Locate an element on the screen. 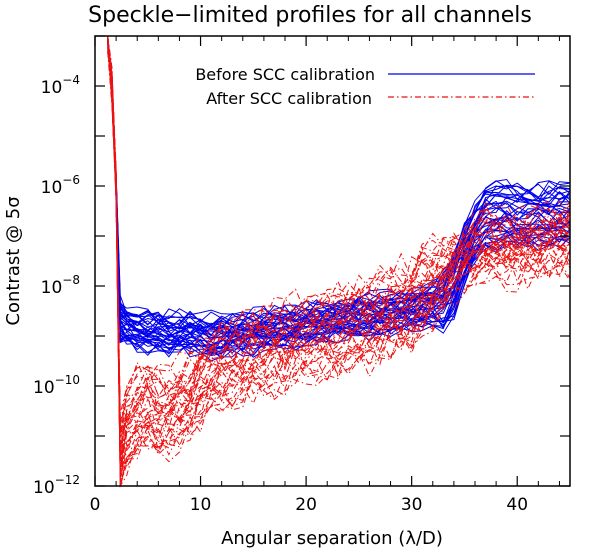  x-tick-label: 0 is located at coordinates (95, 505).